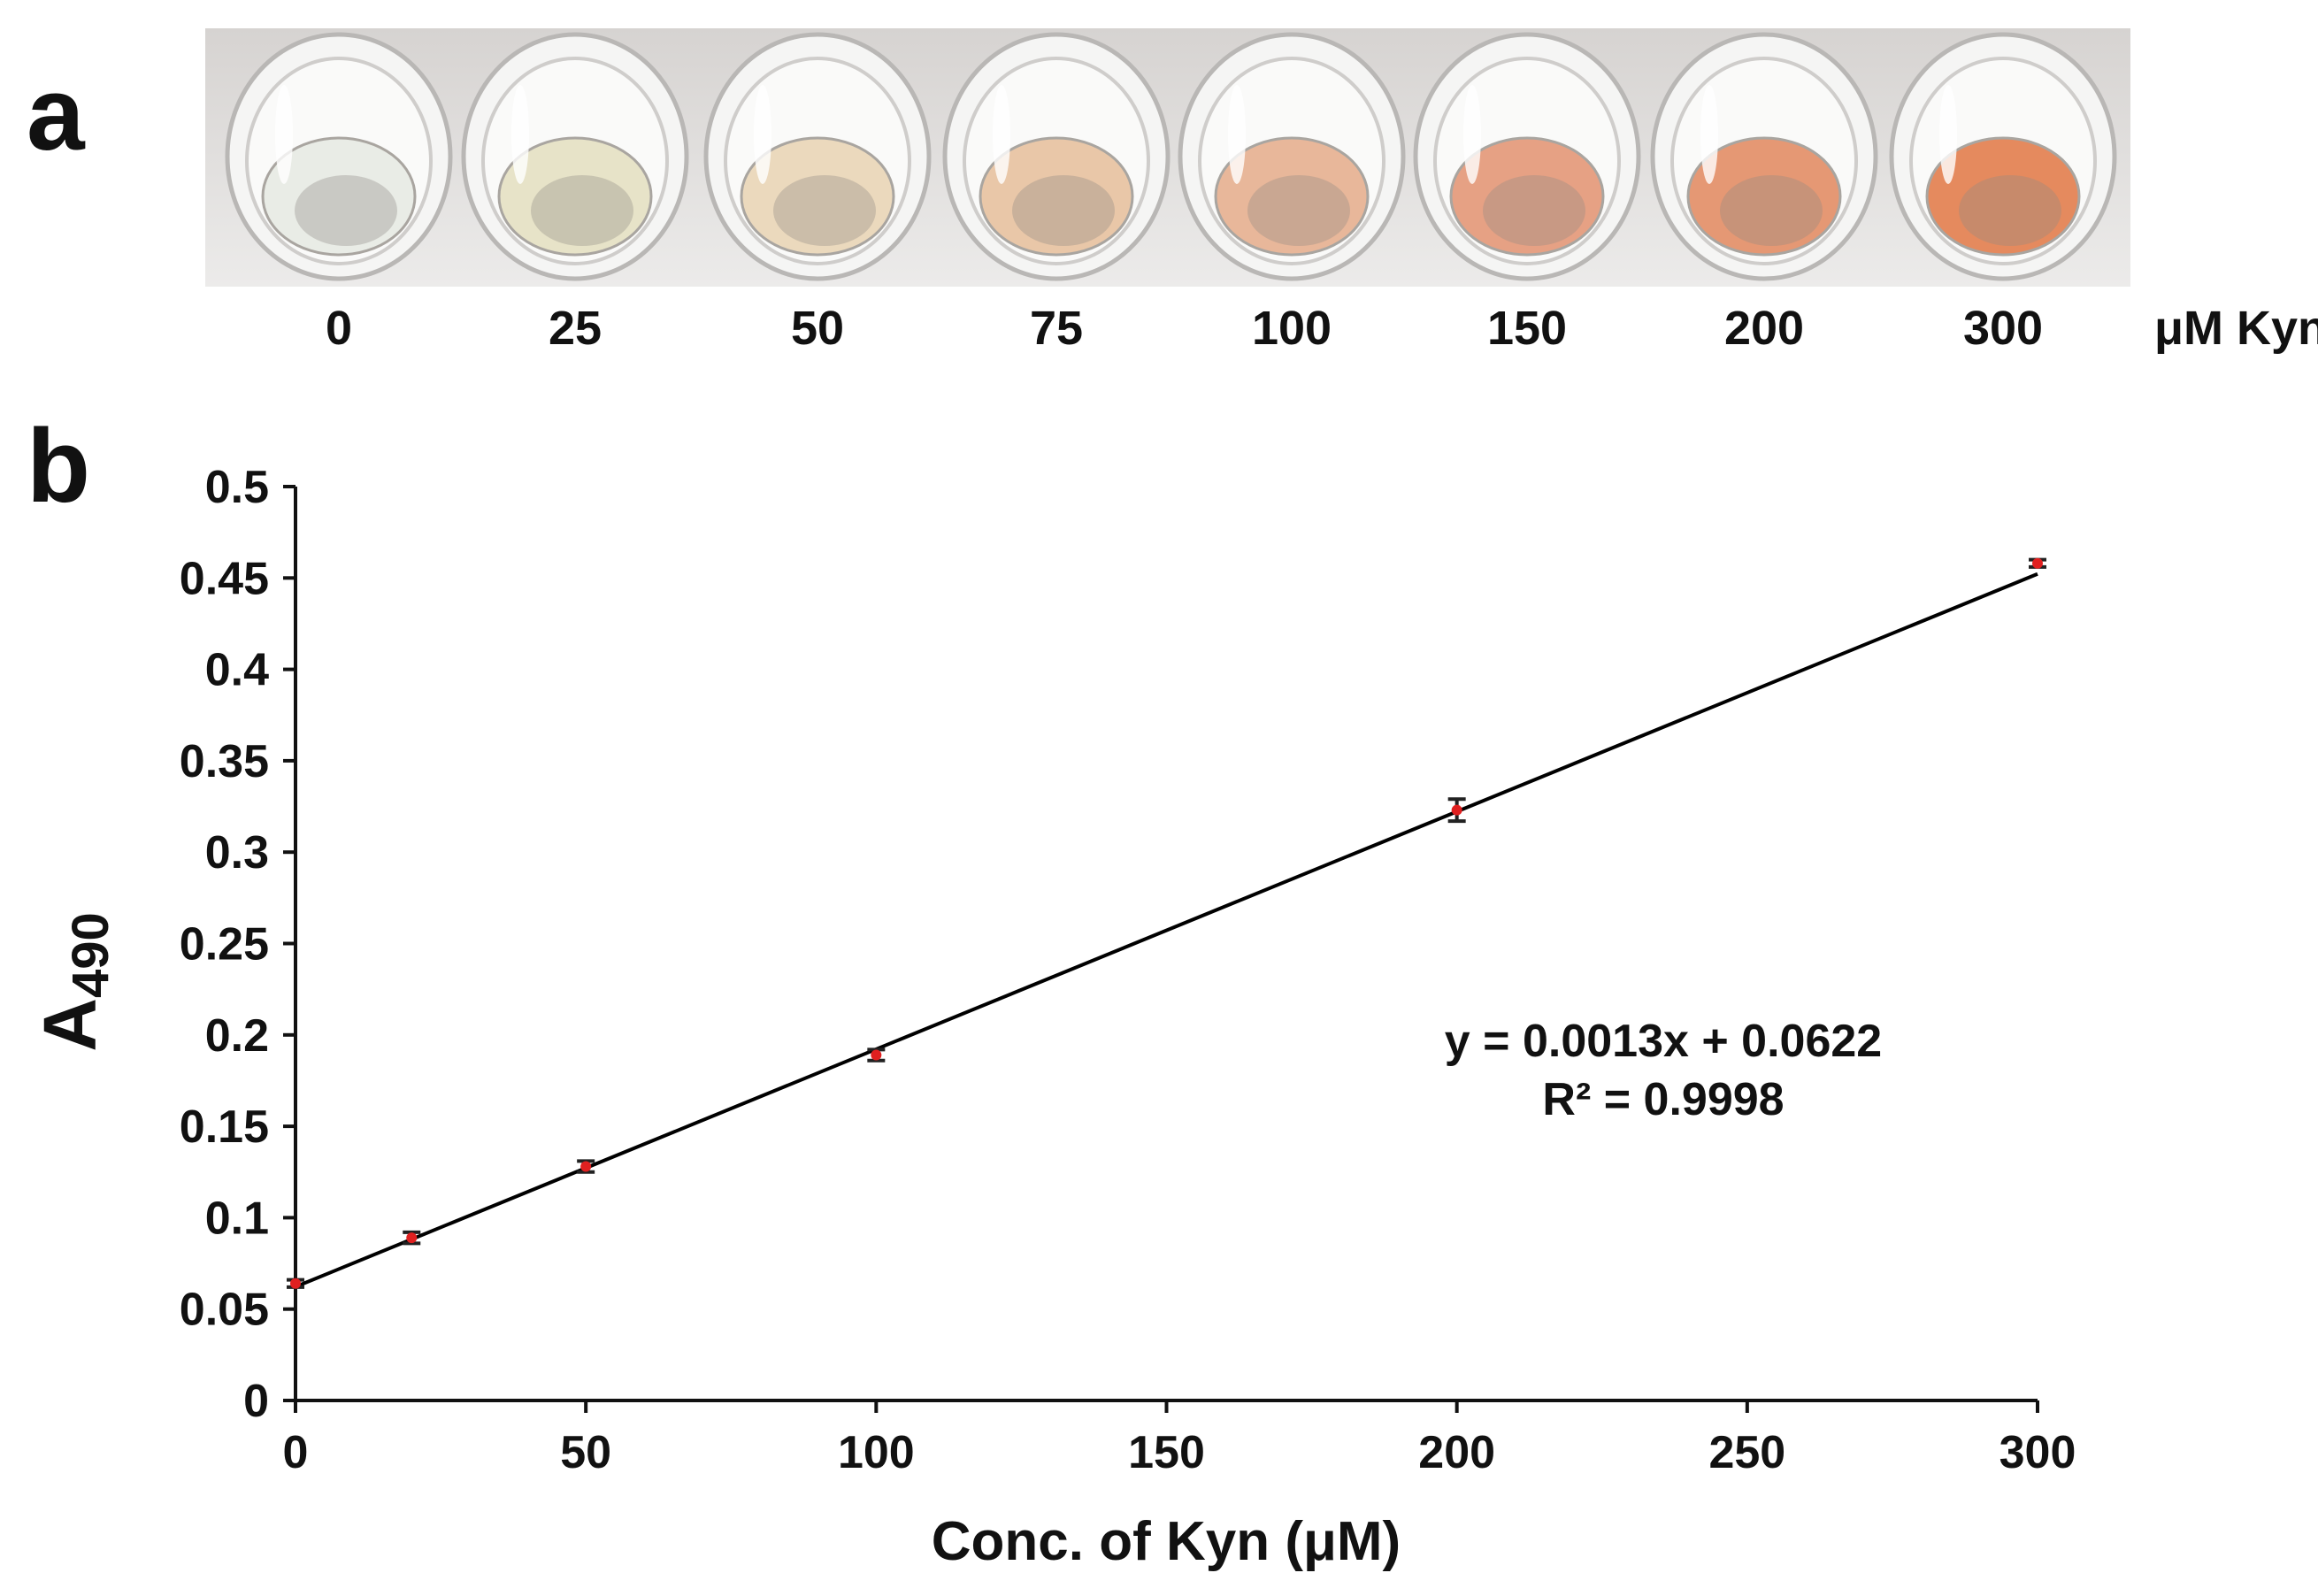 The image size is (2318, 1596). What do you see at coordinates (59, 466) in the screenshot?
I see `panel-b-label: b` at bounding box center [59, 466].